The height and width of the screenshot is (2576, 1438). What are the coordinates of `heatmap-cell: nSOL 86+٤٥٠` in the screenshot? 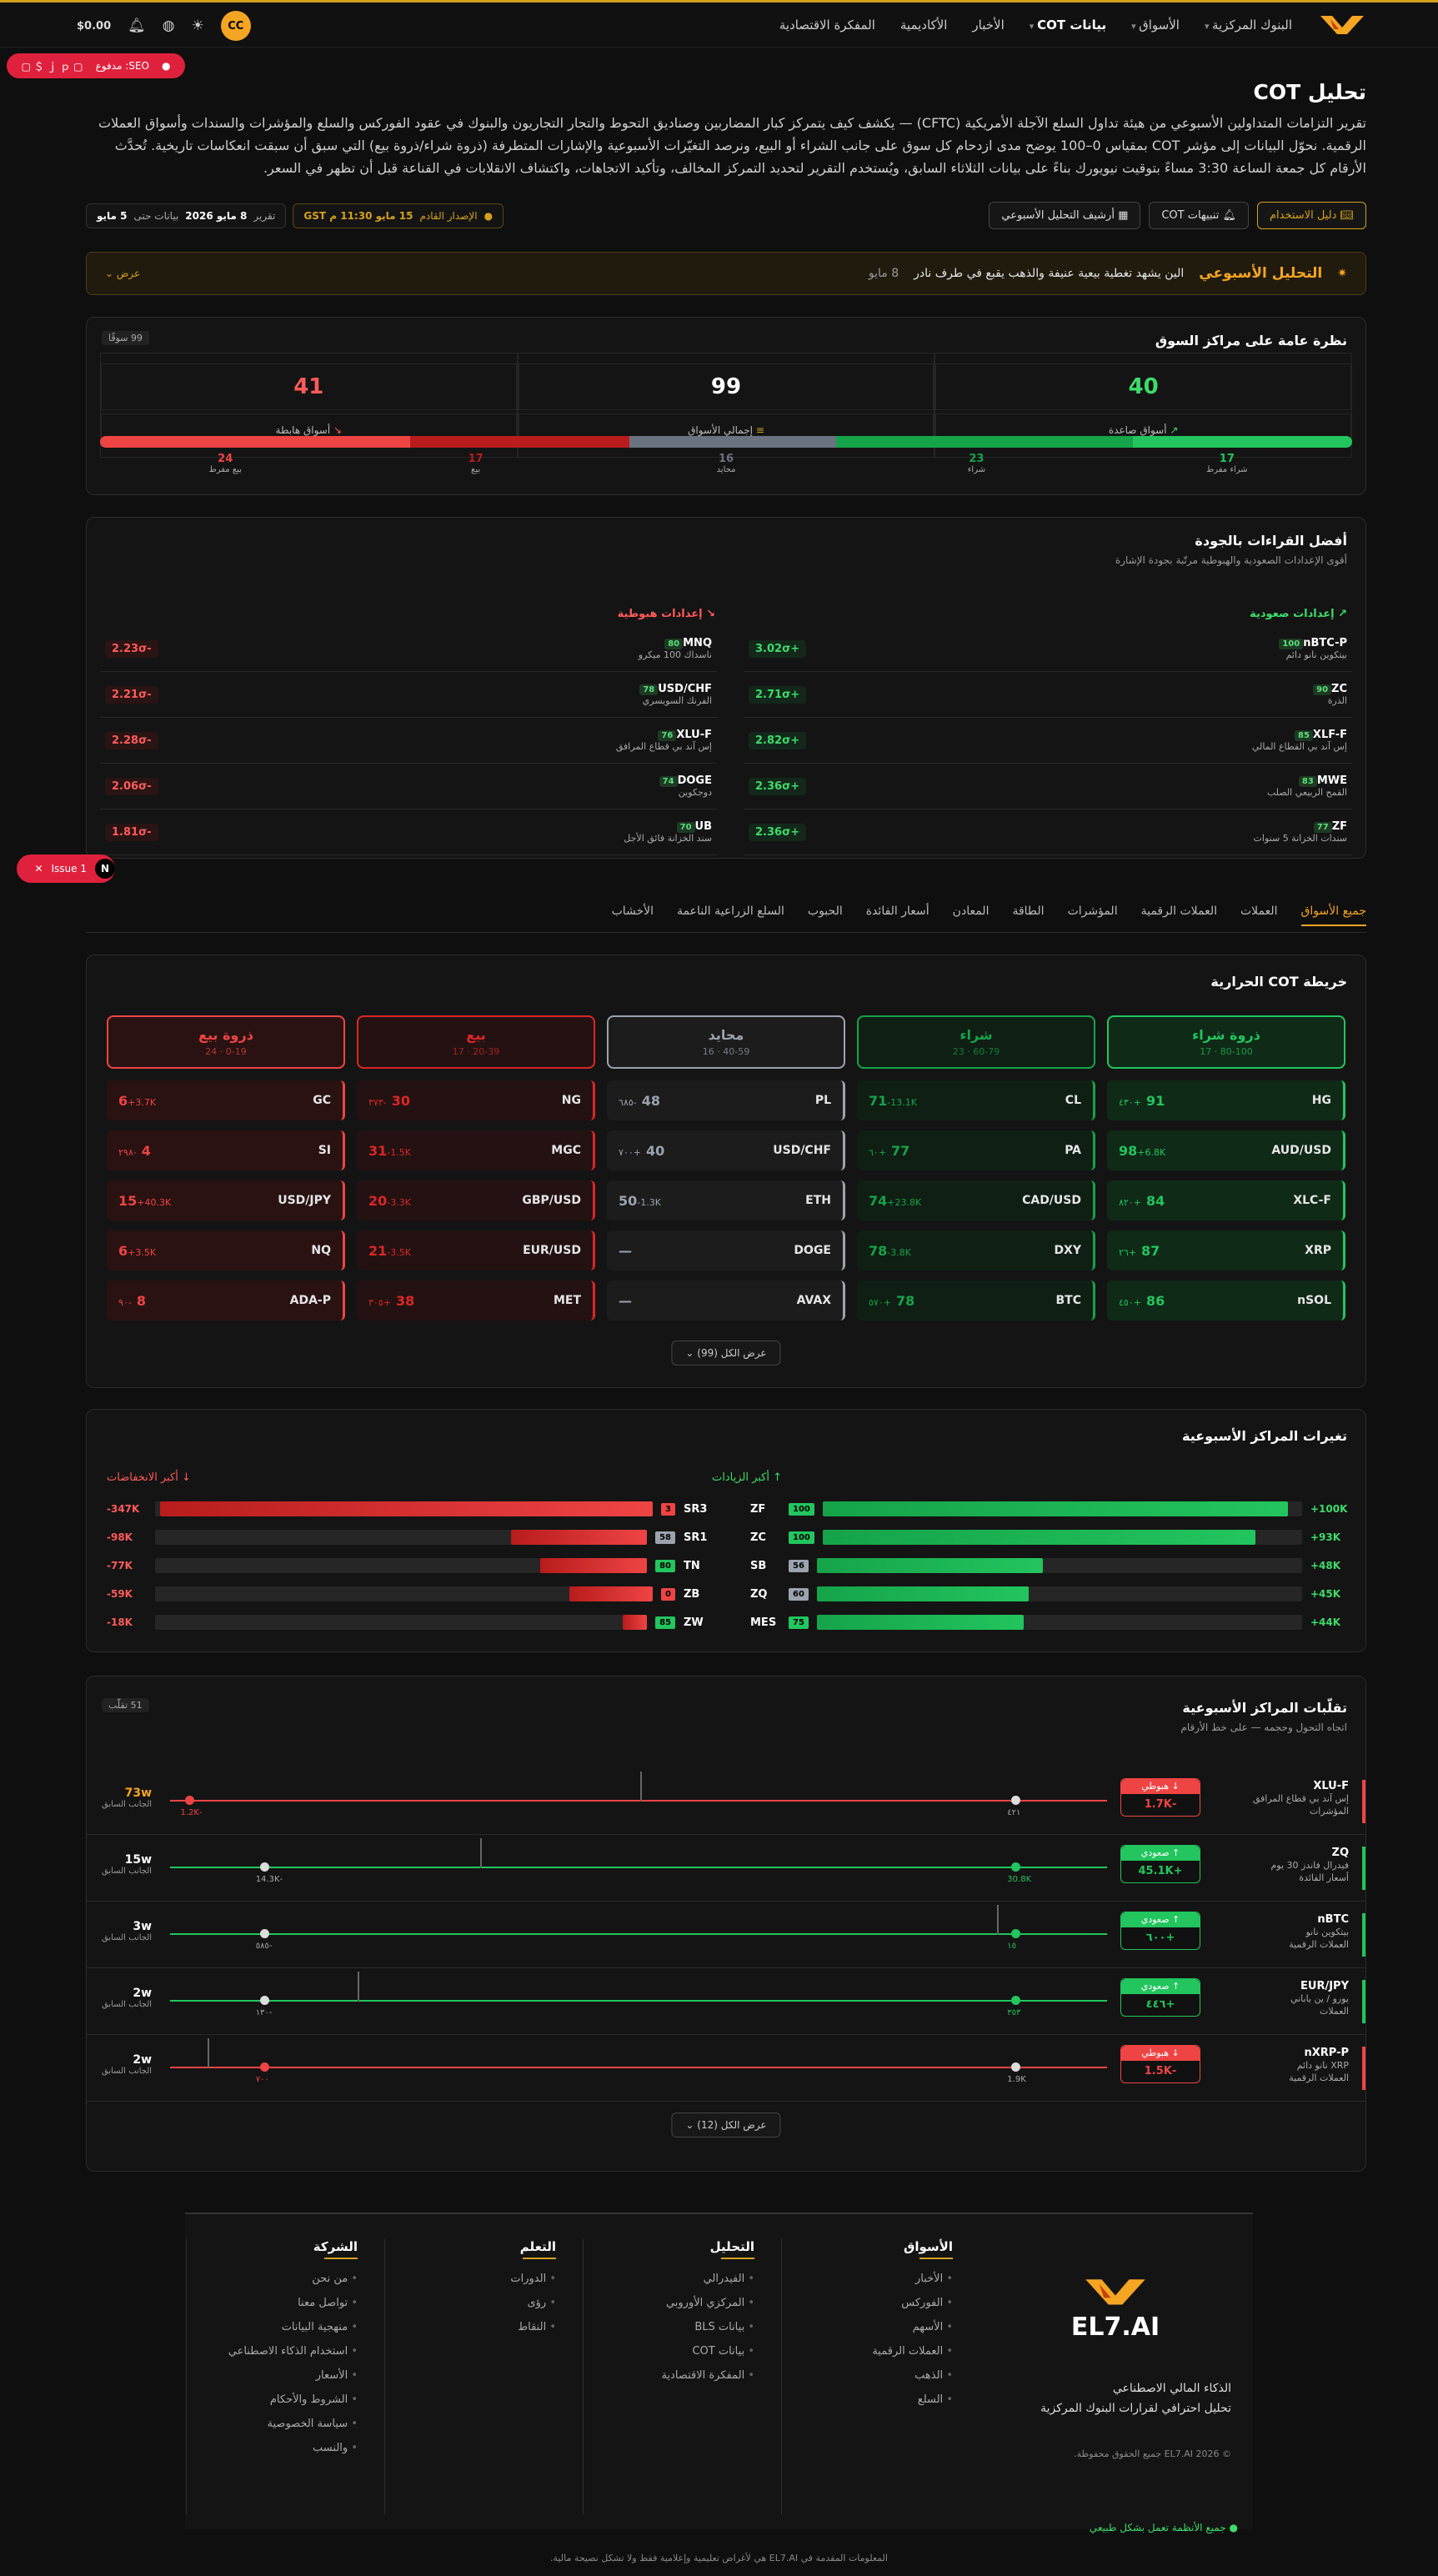 It's located at (1226, 1300).